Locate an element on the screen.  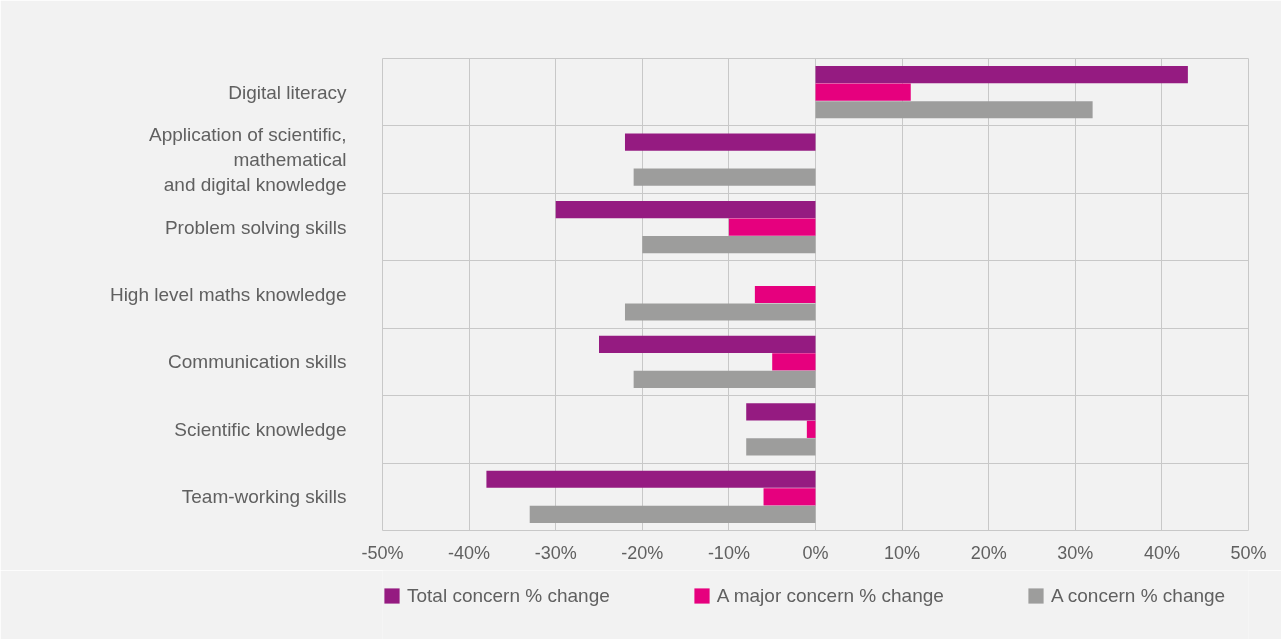
x-tick-label: 0% is located at coordinates (815, 552).